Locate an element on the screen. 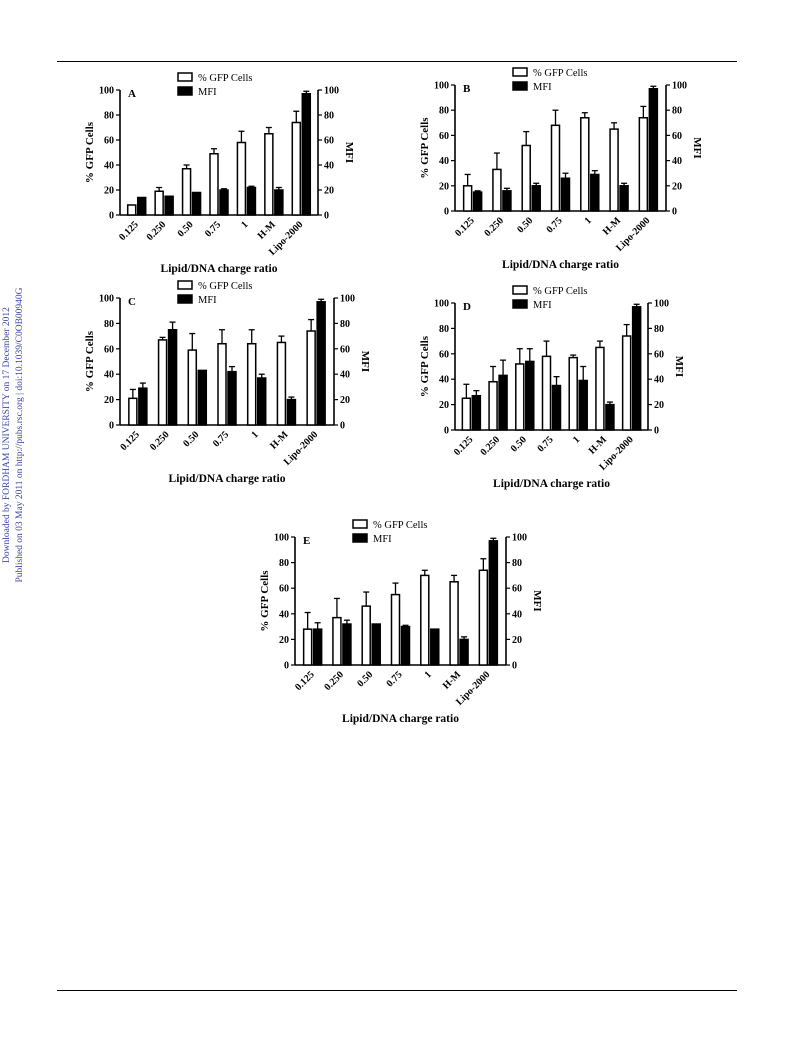 The width and height of the screenshot is (793, 1039). panel-label: C is located at coordinates (132, 302).